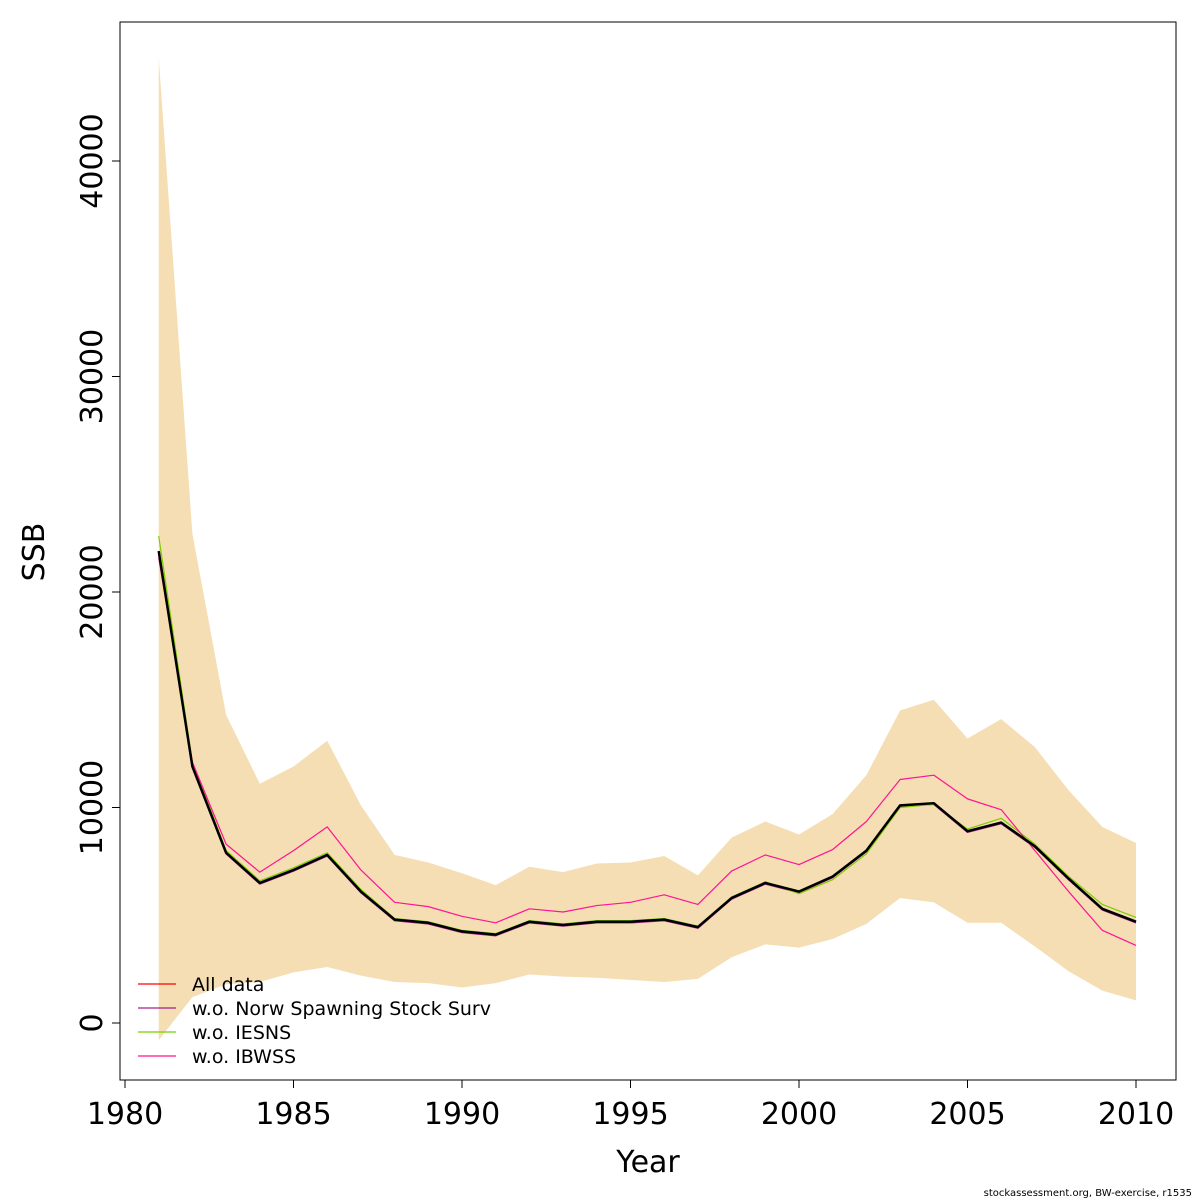  What do you see at coordinates (799, 1114) in the screenshot?
I see `x-tick-label: 2000` at bounding box center [799, 1114].